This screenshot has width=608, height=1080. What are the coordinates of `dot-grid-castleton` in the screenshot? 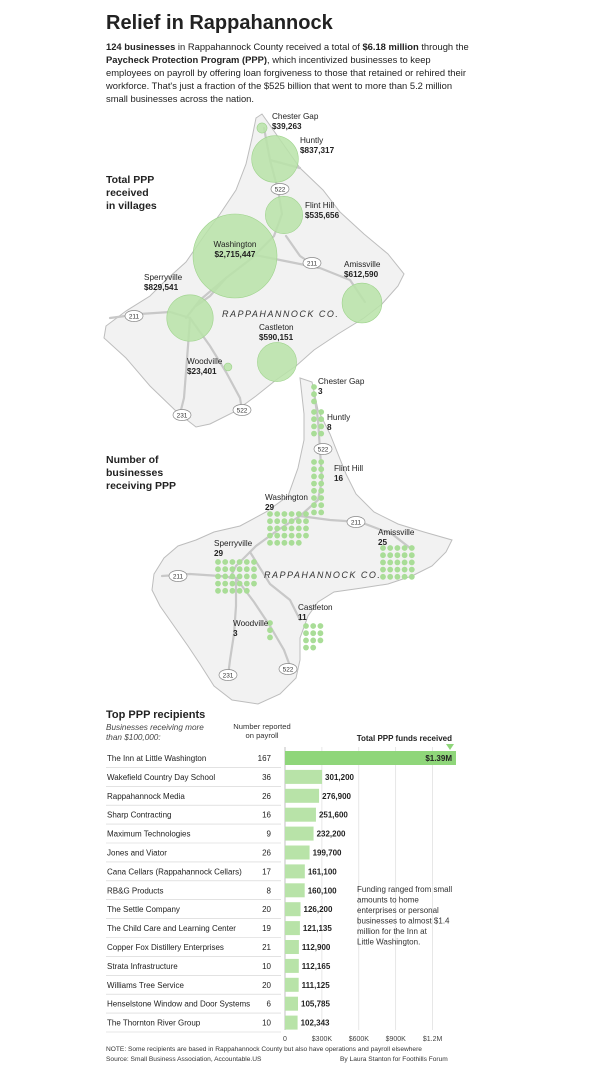 It's located at (313, 637).